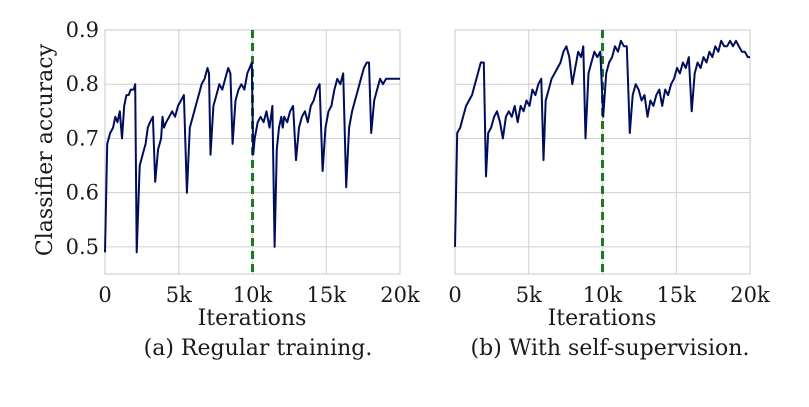  What do you see at coordinates (45, 149) in the screenshot?
I see `y-axis-title: Classifier accuracy` at bounding box center [45, 149].